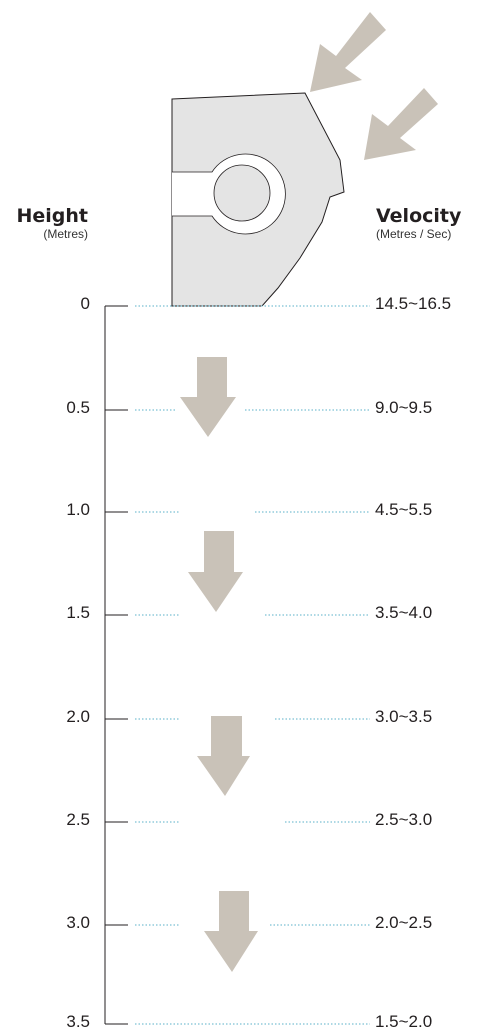 This screenshot has height=1032, width=478. I want to click on height-label-7: 3.5, so click(78, 1021).